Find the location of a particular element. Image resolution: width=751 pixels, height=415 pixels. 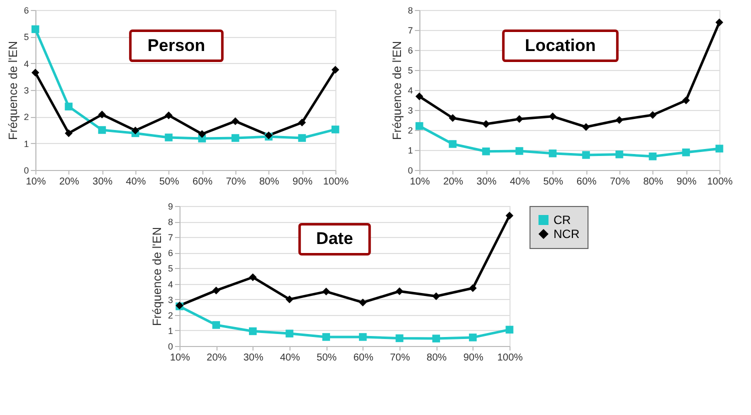

y-tick-label: 9 is located at coordinates (170, 207).